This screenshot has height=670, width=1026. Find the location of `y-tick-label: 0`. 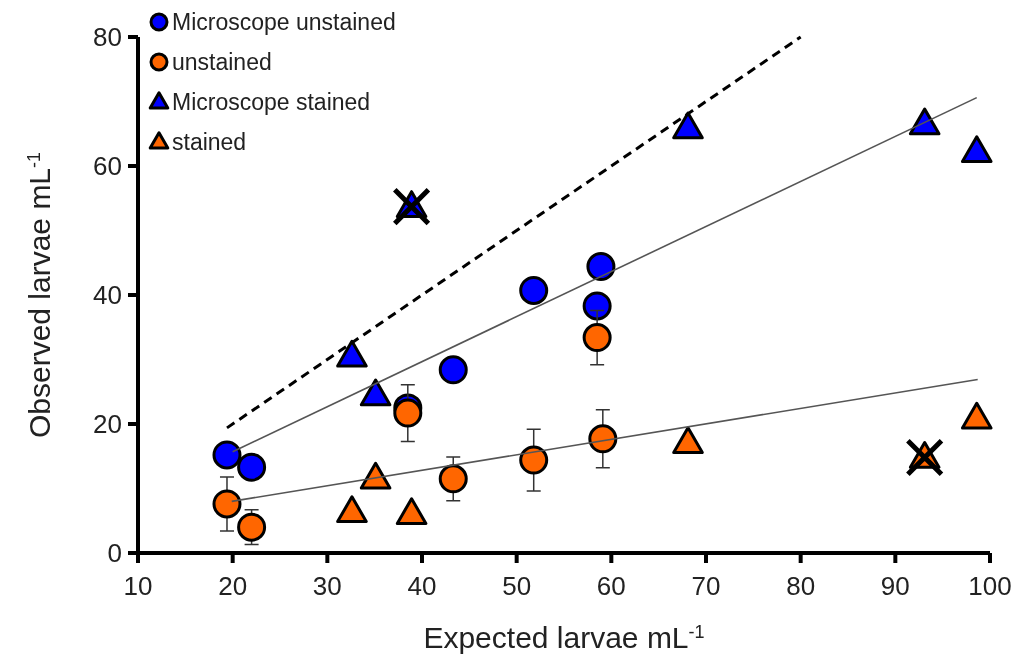

y-tick-label: 0 is located at coordinates (114, 553).